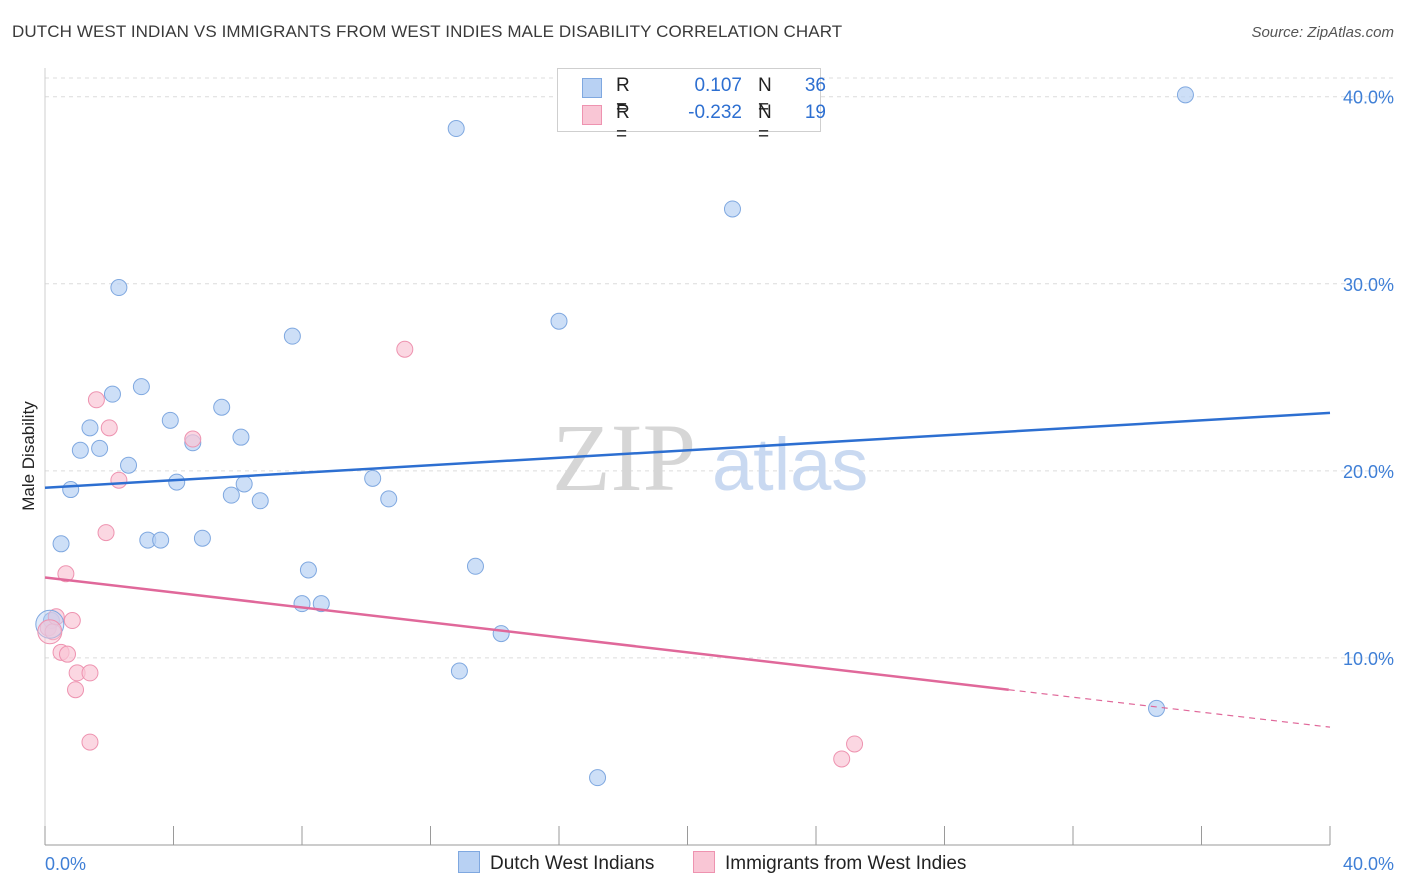 This screenshot has height=892, width=1406. What do you see at coordinates (1368, 285) in the screenshot?
I see `y-tick-label: 30.0%` at bounding box center [1368, 285].